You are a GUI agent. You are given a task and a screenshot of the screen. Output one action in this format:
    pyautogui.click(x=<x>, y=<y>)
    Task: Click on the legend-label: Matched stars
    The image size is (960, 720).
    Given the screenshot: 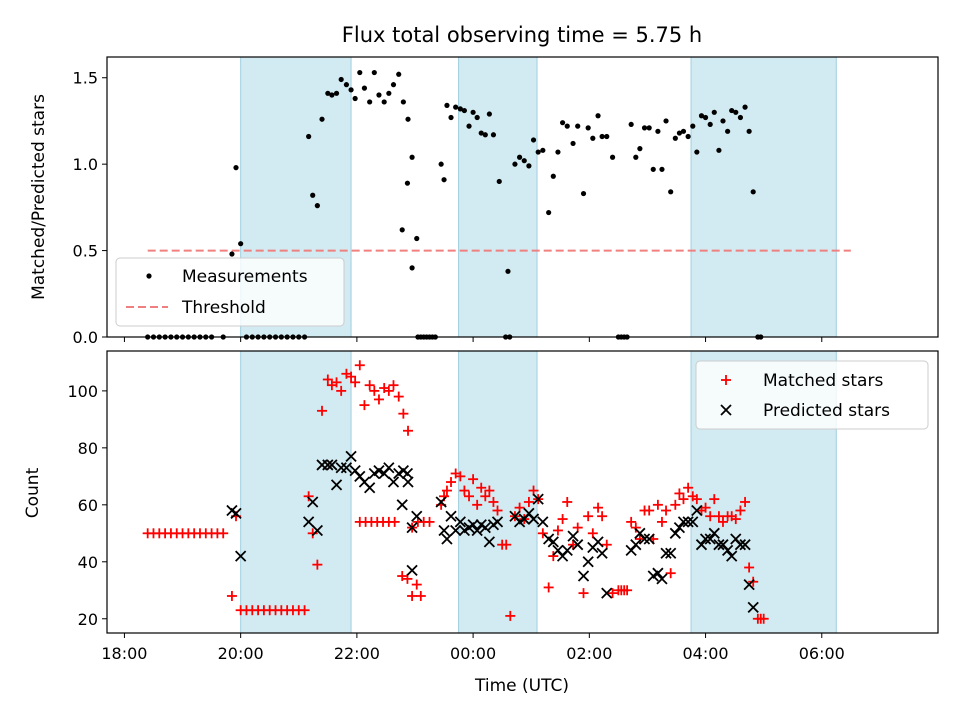 What is the action you would take?
    pyautogui.click(x=823, y=381)
    